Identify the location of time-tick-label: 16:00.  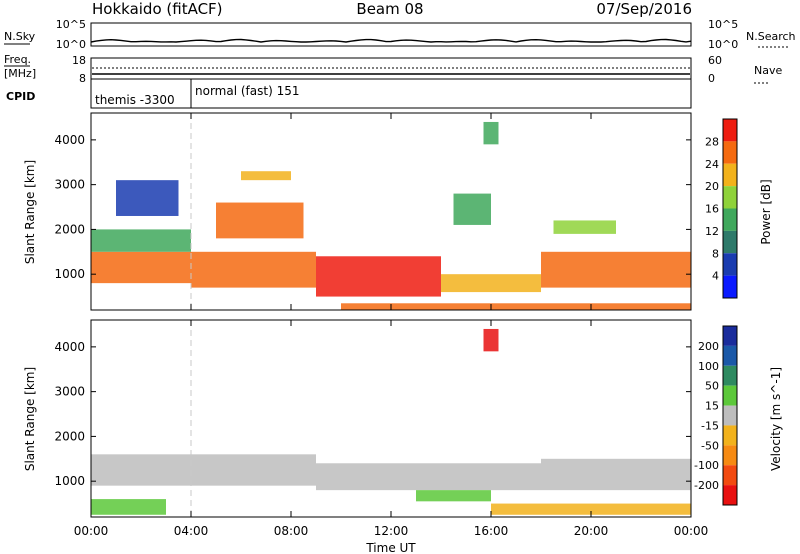
(491, 531).